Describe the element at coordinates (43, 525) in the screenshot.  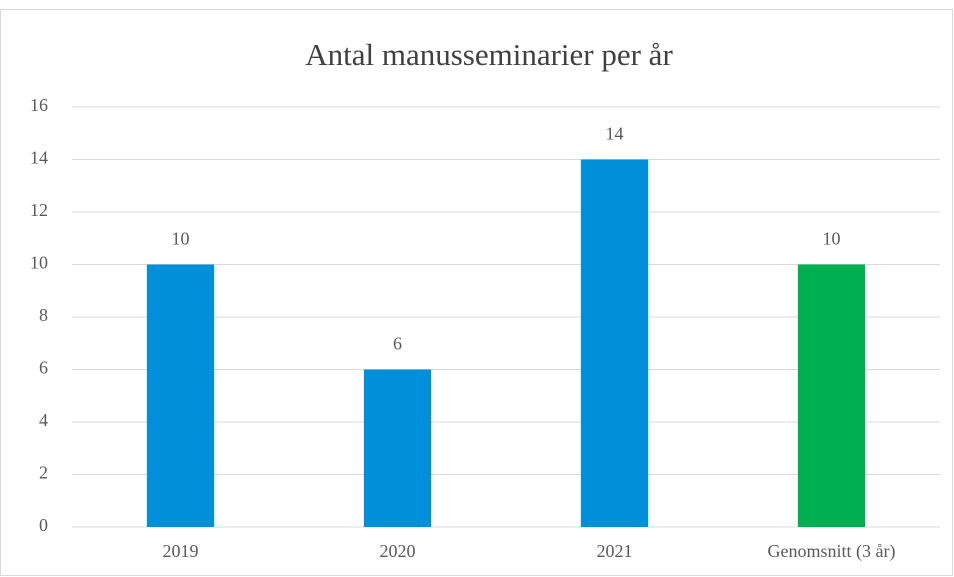
I see `y-tick-label: 0` at that location.